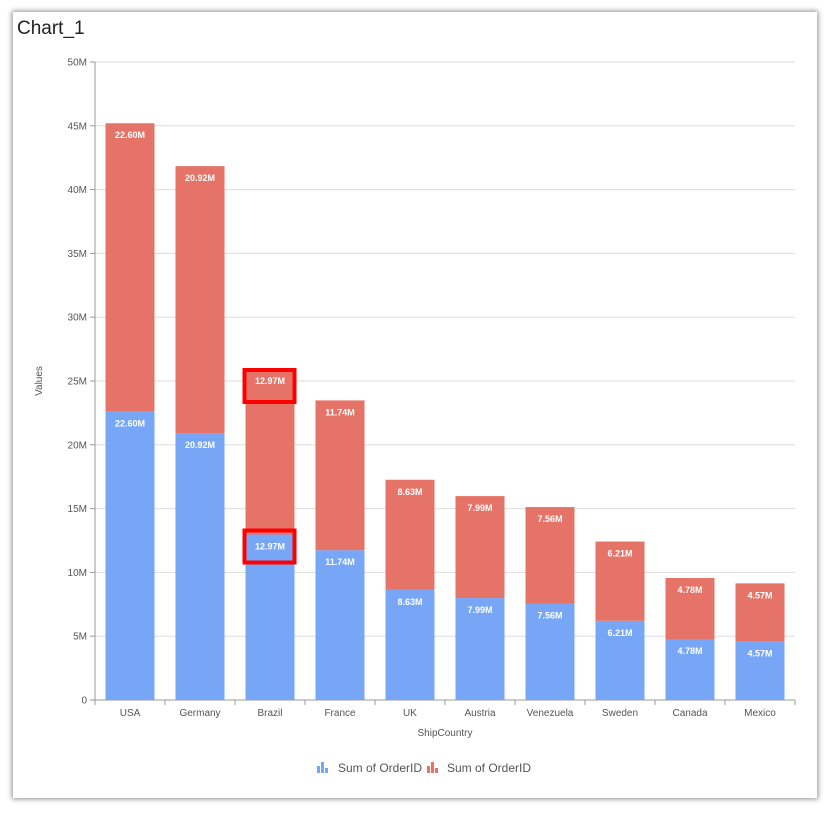  Describe the element at coordinates (620, 713) in the screenshot. I see `x-tick-label: Sweden` at that location.